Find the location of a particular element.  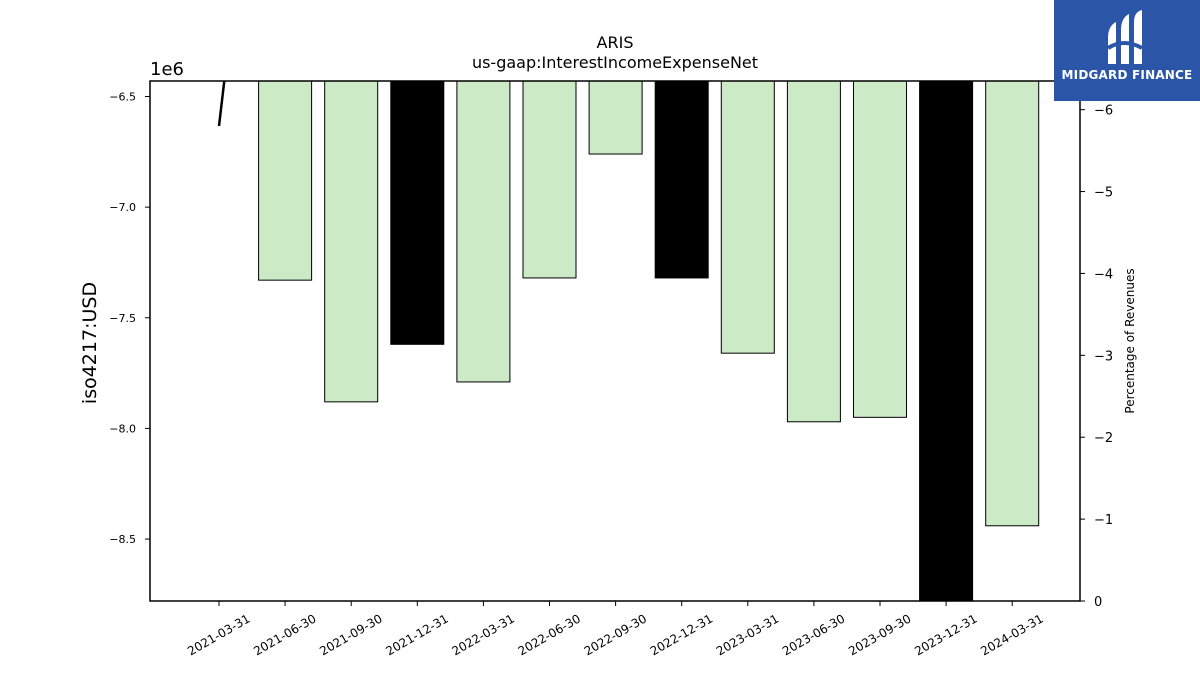

x-tick-label: 2022-12-31 is located at coordinates (681, 634).